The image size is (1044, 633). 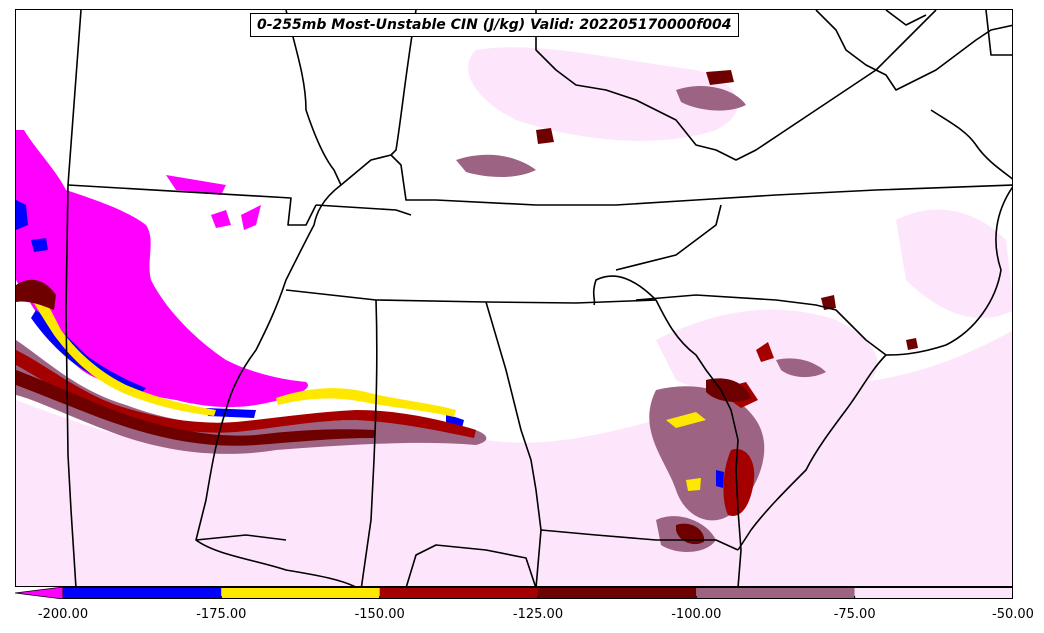 I want to click on colorbar-tick-label: -100.00, so click(x=696, y=614).